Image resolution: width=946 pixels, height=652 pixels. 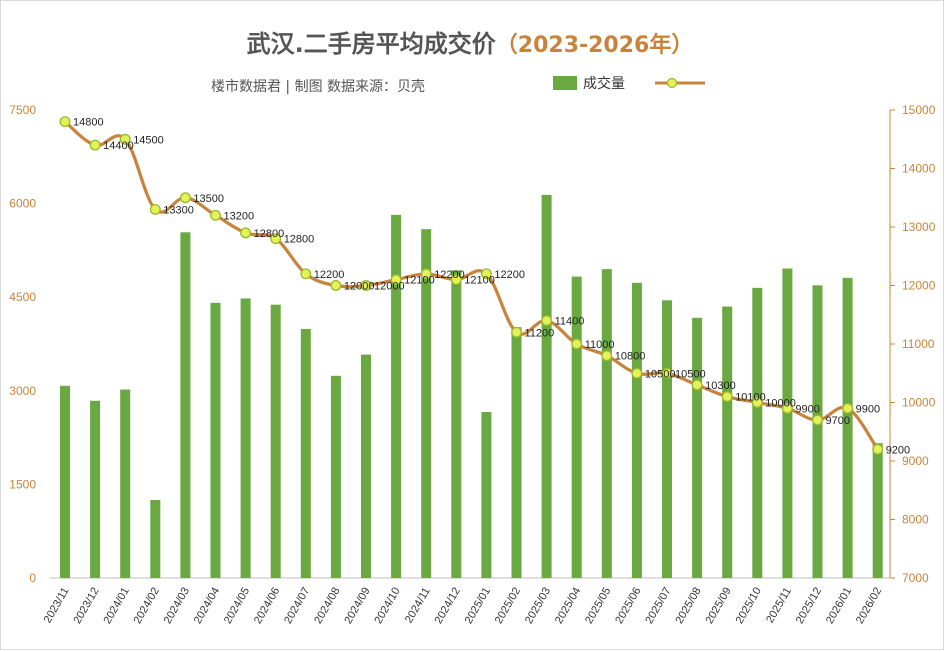 What do you see at coordinates (32, 578) in the screenshot?
I see `left-tick-label: 0` at bounding box center [32, 578].